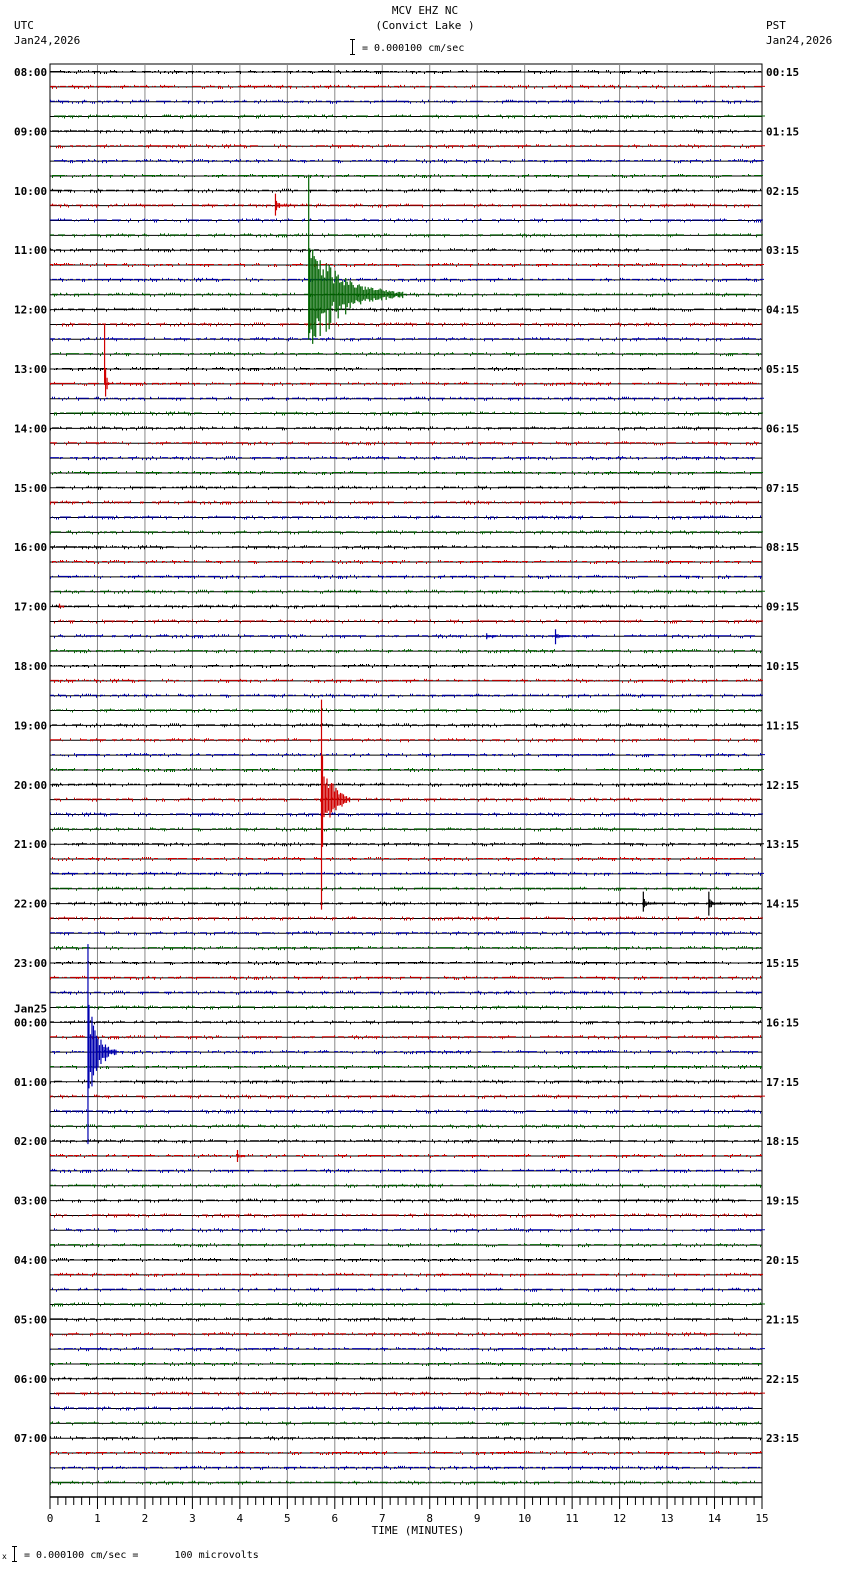  I want to click on x-tick-label: 5, so click(287, 1518).